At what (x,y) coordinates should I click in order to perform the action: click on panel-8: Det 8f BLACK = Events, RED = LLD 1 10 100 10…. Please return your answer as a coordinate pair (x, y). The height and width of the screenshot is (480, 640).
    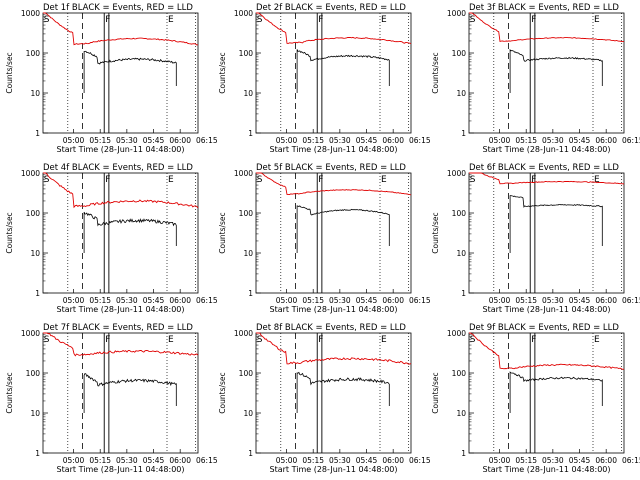
    Looking at the image, I should click on (324, 398).